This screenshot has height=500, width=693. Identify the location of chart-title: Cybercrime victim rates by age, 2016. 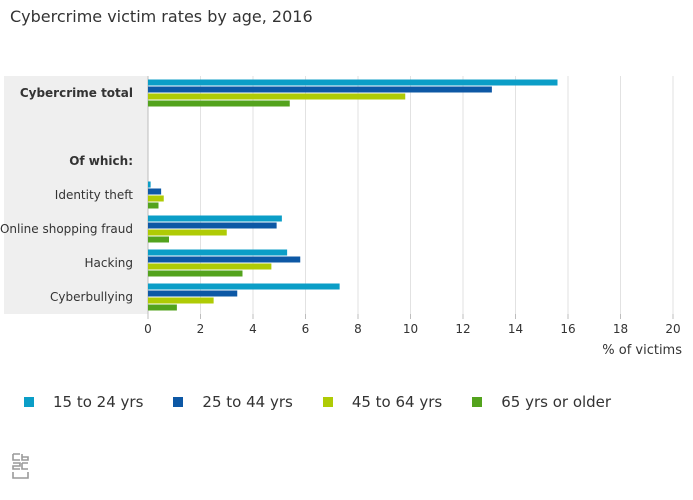
(161, 16).